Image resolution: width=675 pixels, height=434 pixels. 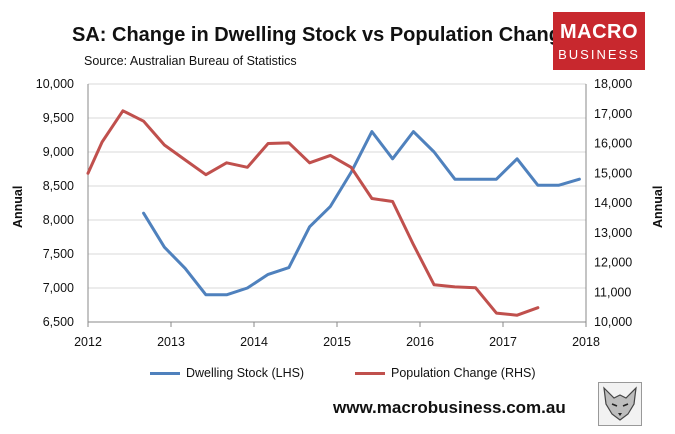 What do you see at coordinates (420, 342) in the screenshot?
I see `x-tick-label: 2016` at bounding box center [420, 342].